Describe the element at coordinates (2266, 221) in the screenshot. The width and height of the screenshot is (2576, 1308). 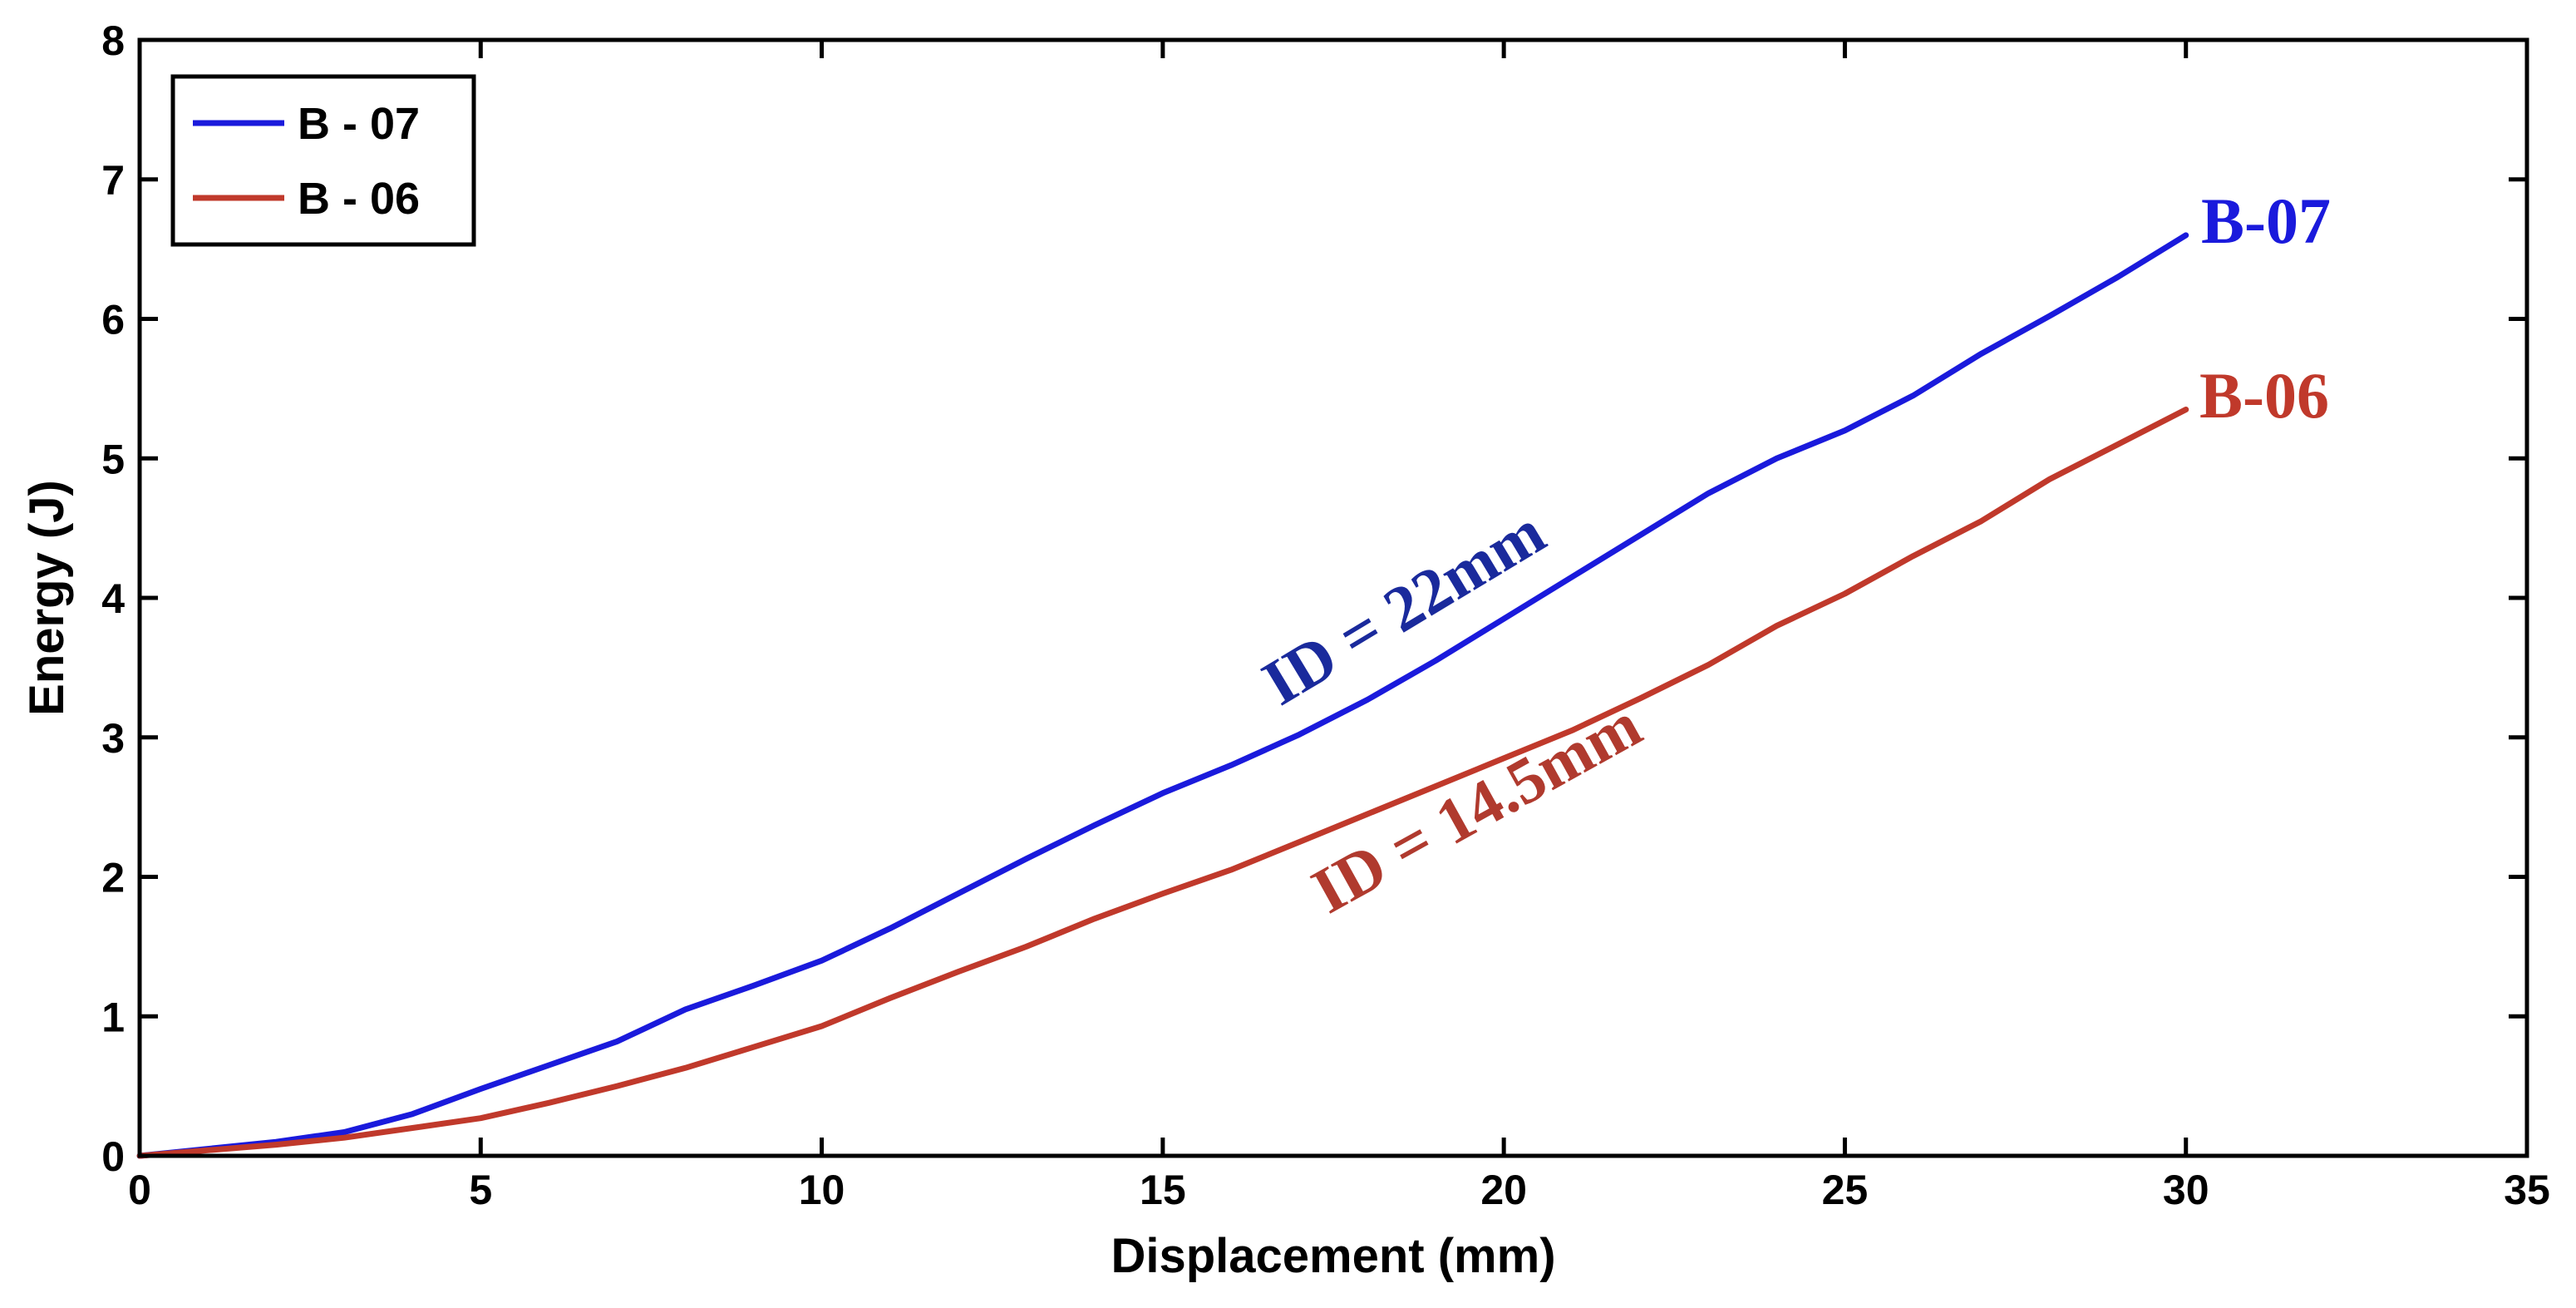
I see `end-label-b07: B-07` at that location.